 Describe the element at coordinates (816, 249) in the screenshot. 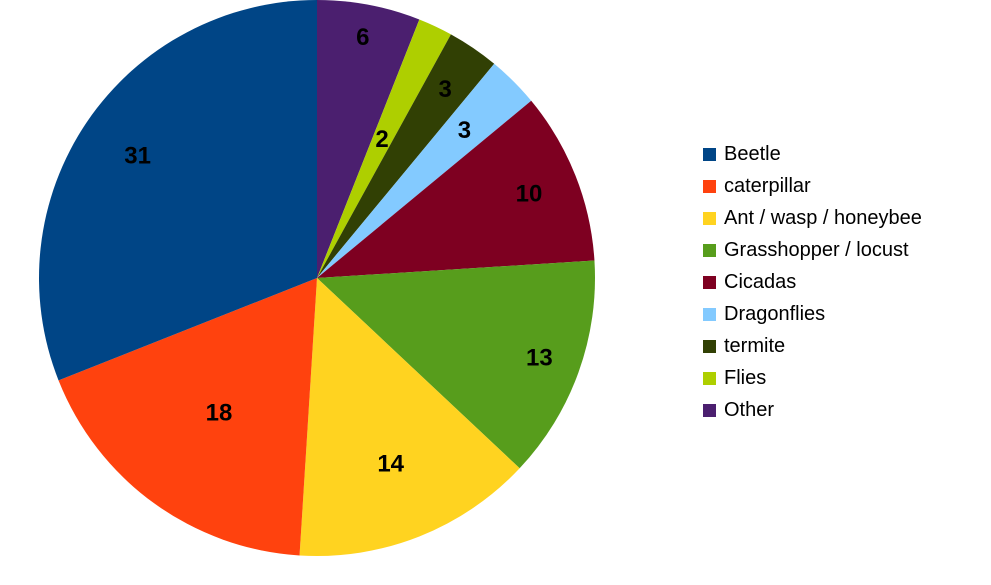

I see `legend-label: Grasshopper / locust` at that location.